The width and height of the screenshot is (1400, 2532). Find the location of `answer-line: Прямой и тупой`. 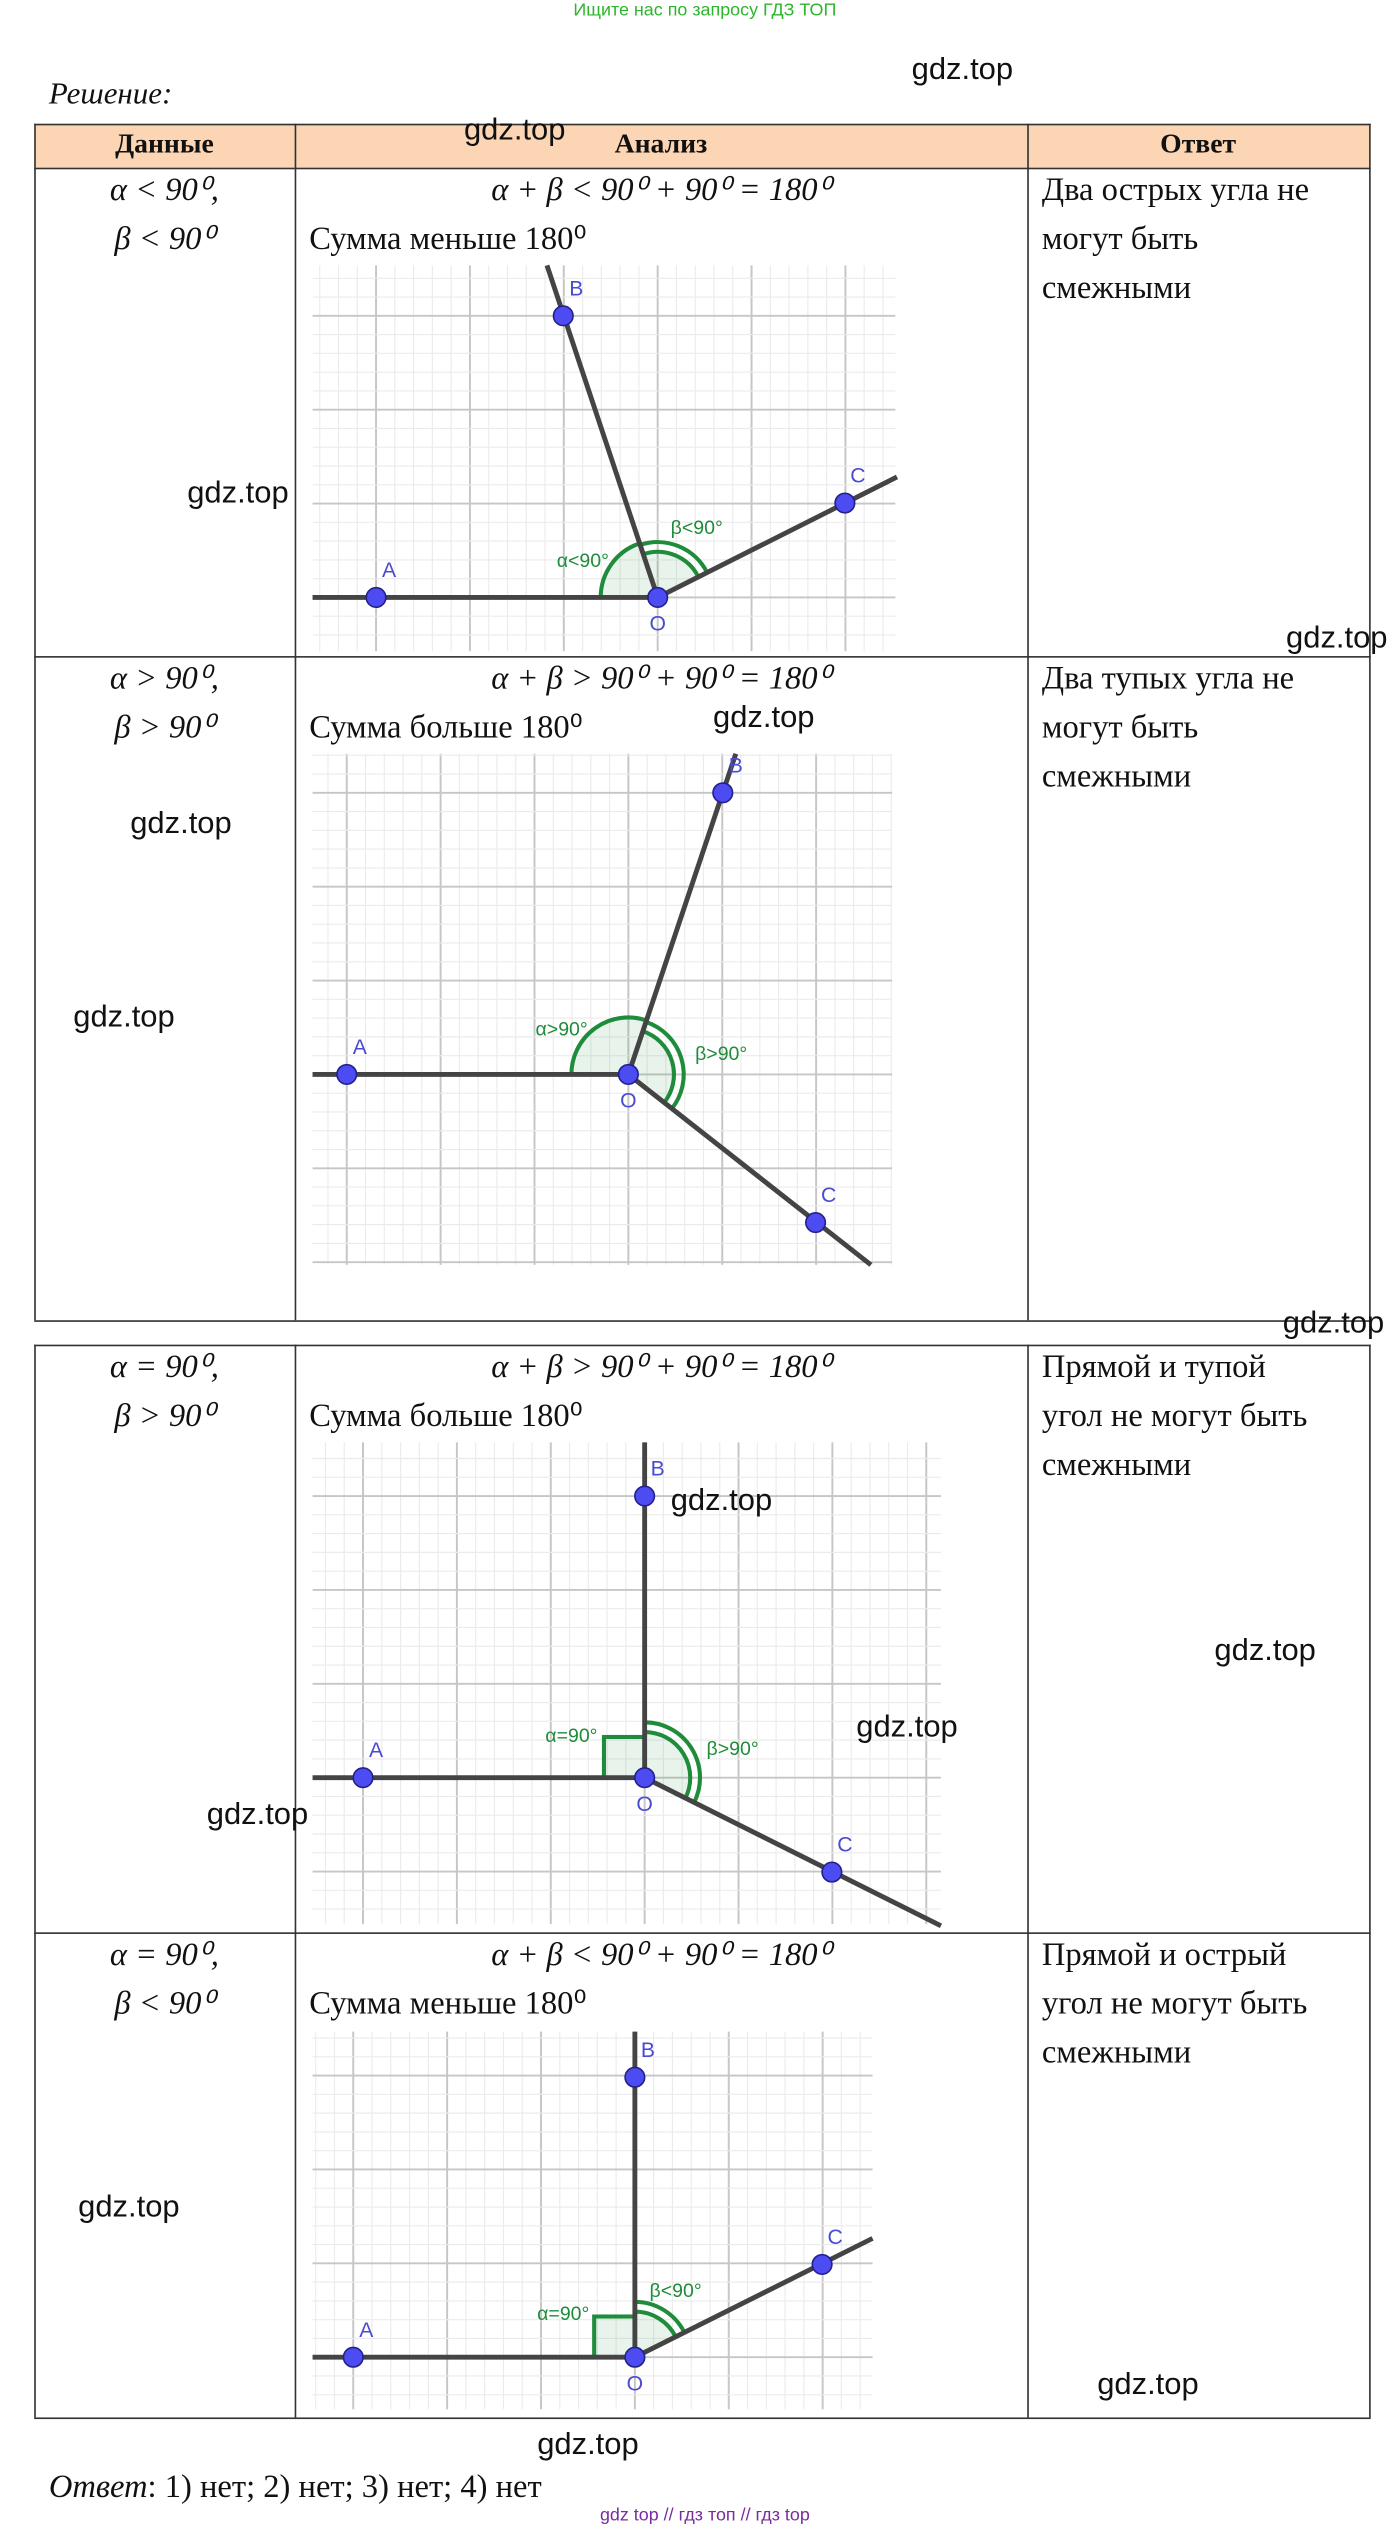

answer-line: Прямой и тупой is located at coordinates (1153, 1367).